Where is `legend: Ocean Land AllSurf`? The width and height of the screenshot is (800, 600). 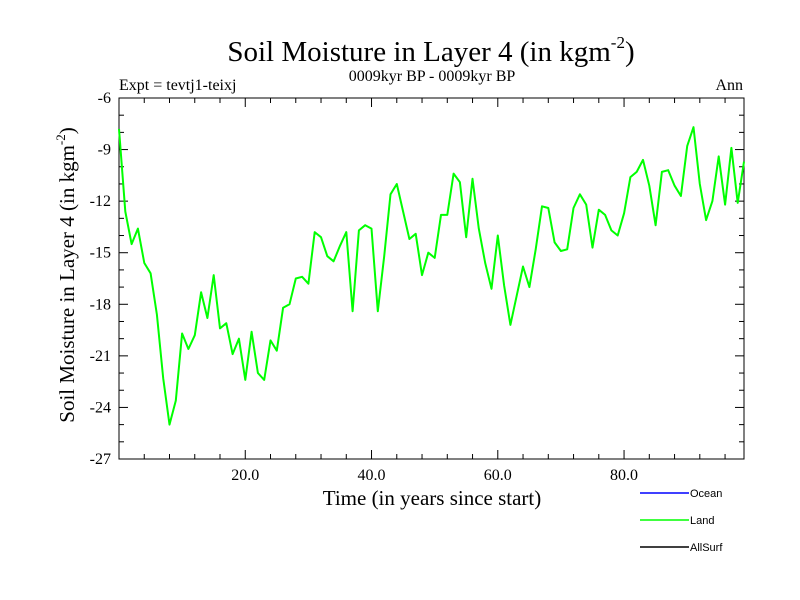 legend: Ocean Land AllSurf is located at coordinates (681, 521).